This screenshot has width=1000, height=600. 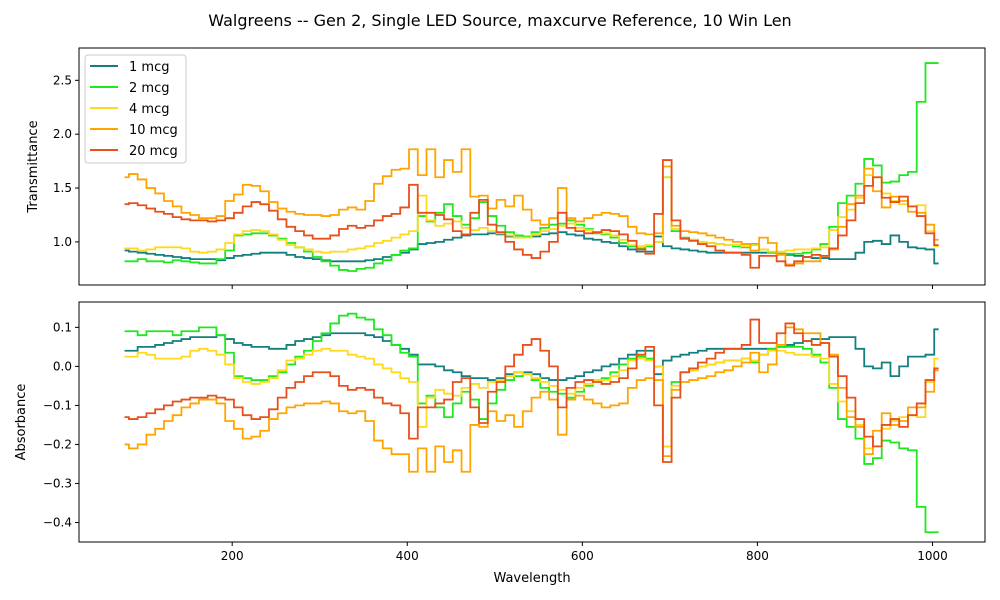 What do you see at coordinates (62, 134) in the screenshot?
I see `transmittance-y-tick-label: 2.0` at bounding box center [62, 134].